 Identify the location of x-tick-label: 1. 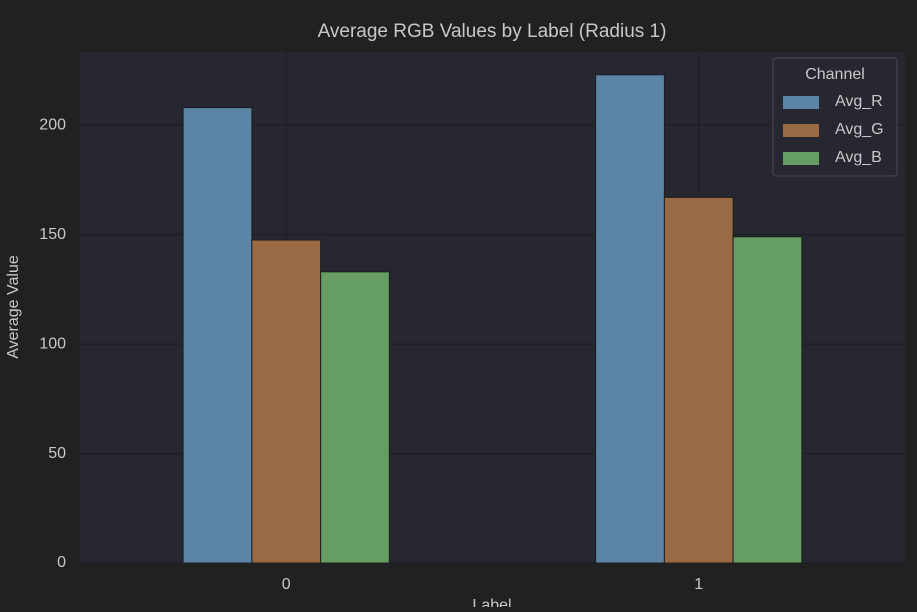
(698, 584).